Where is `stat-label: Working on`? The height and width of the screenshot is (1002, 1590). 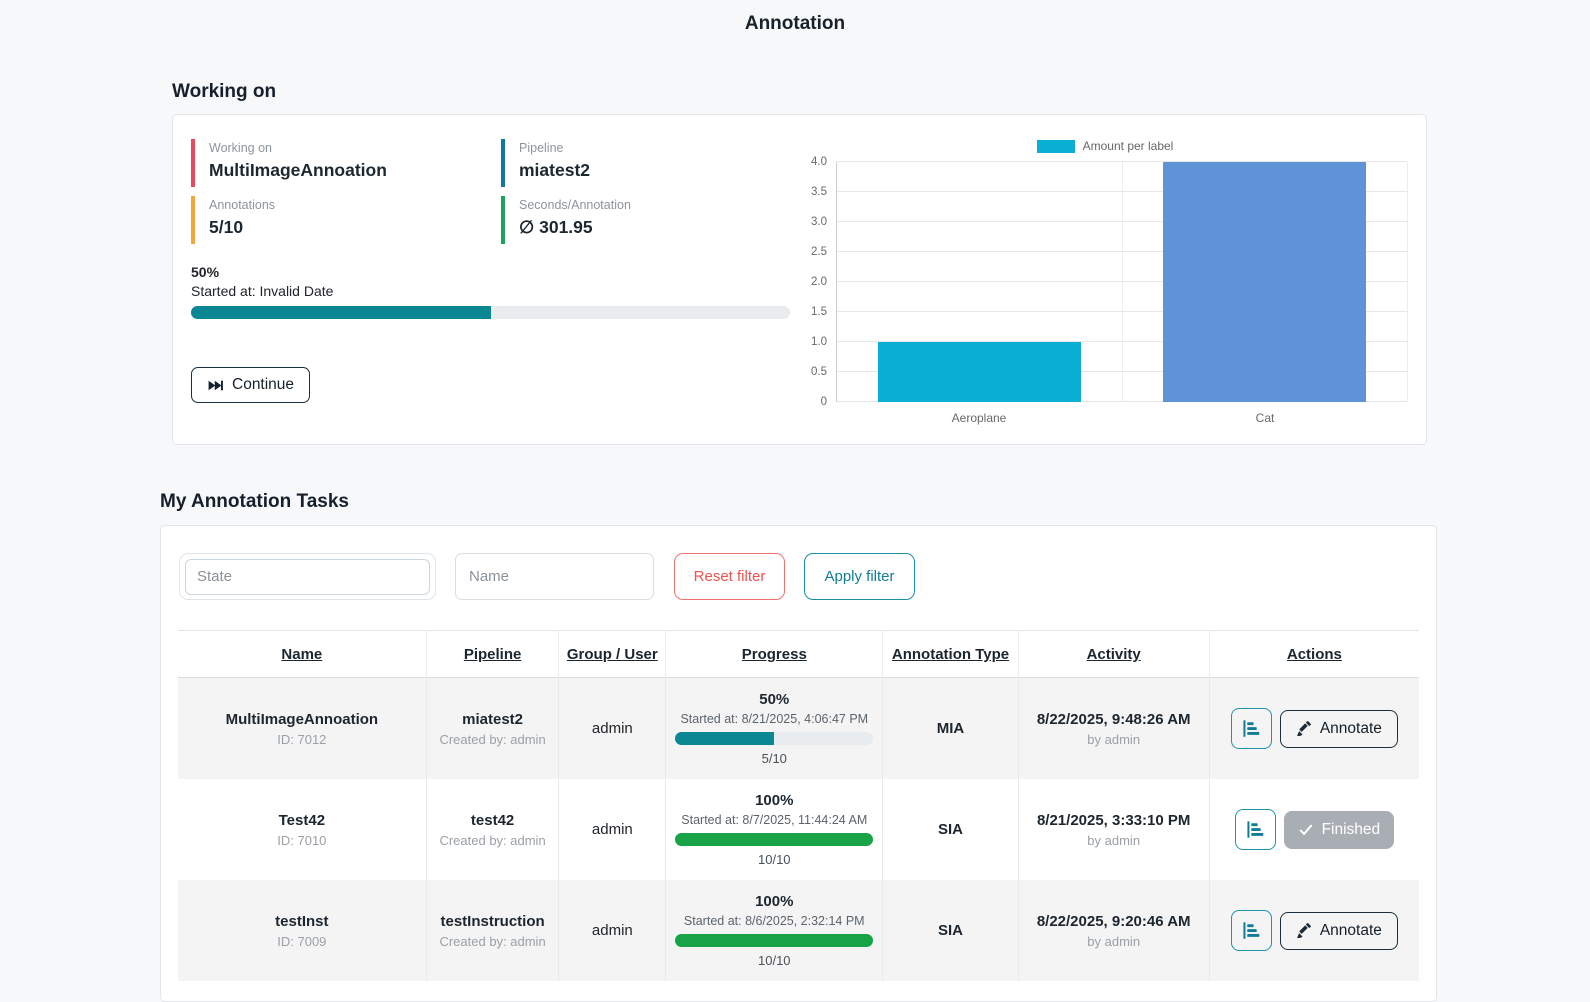 stat-label: Working on is located at coordinates (240, 148).